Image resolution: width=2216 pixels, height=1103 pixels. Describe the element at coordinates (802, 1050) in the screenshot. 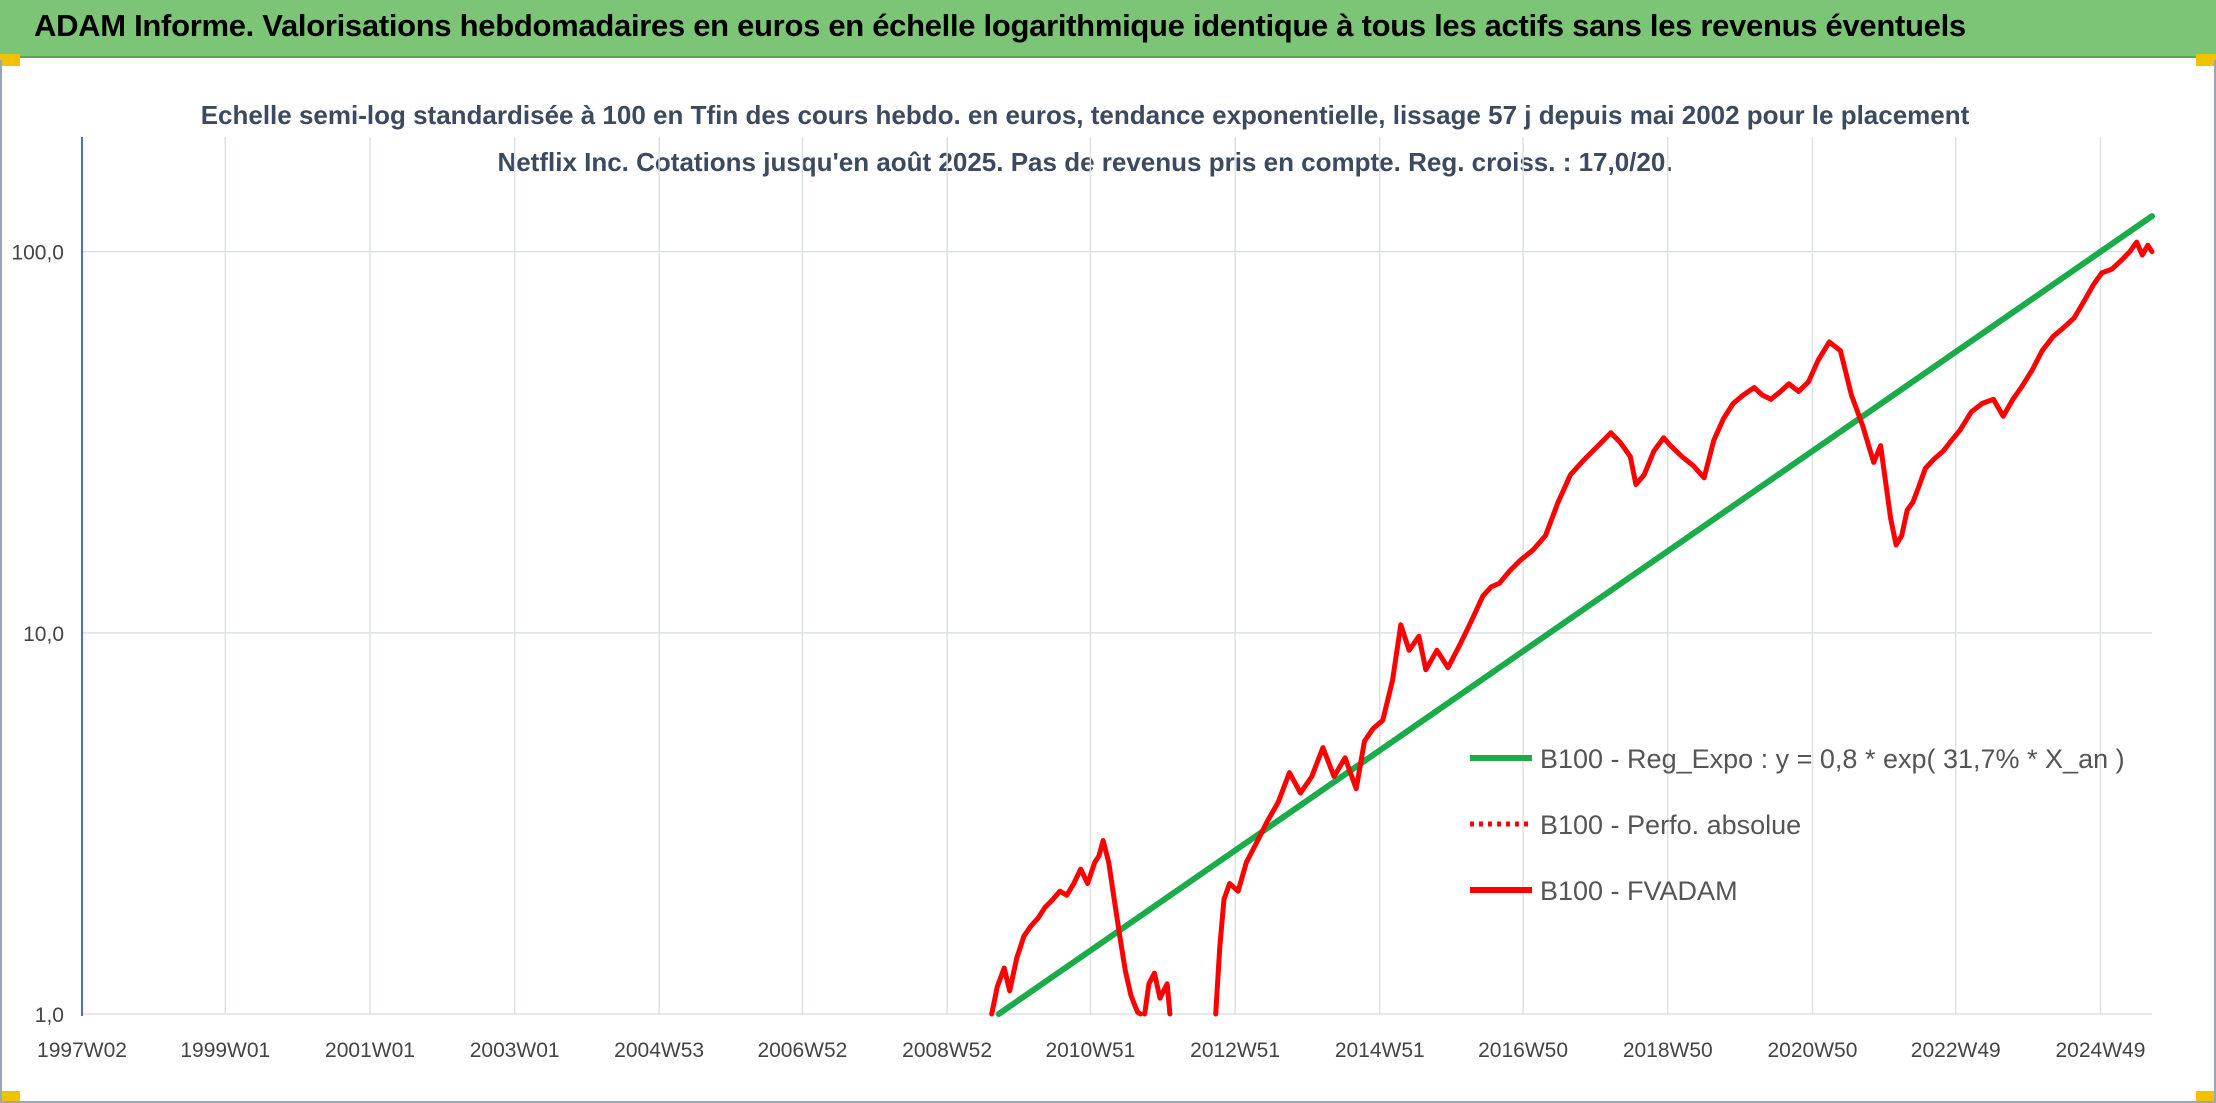

I see `x-tick-label: 2006W52` at that location.